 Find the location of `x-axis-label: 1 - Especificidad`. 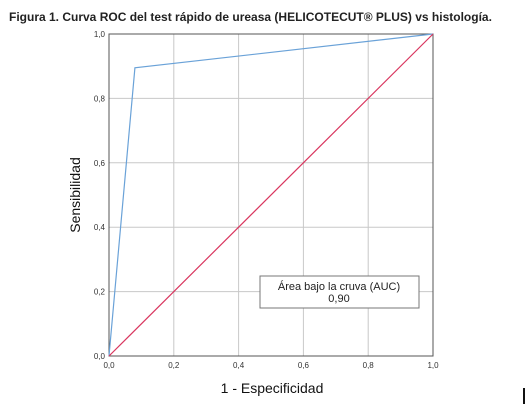

x-axis-label: 1 - Especificidad is located at coordinates (272, 388).